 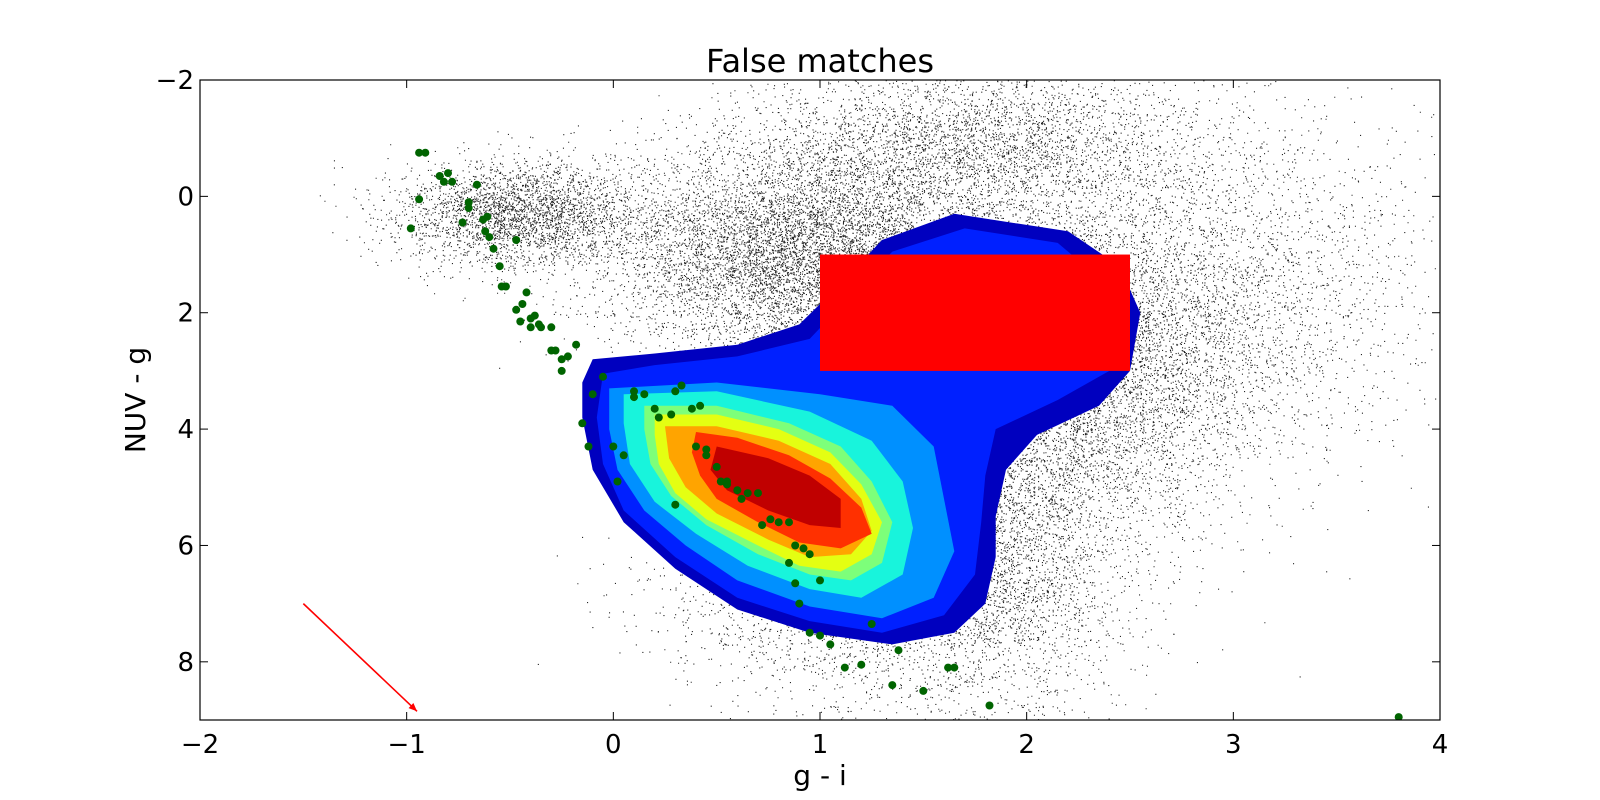 I want to click on background-point-cluster, so click(x=535, y=222).